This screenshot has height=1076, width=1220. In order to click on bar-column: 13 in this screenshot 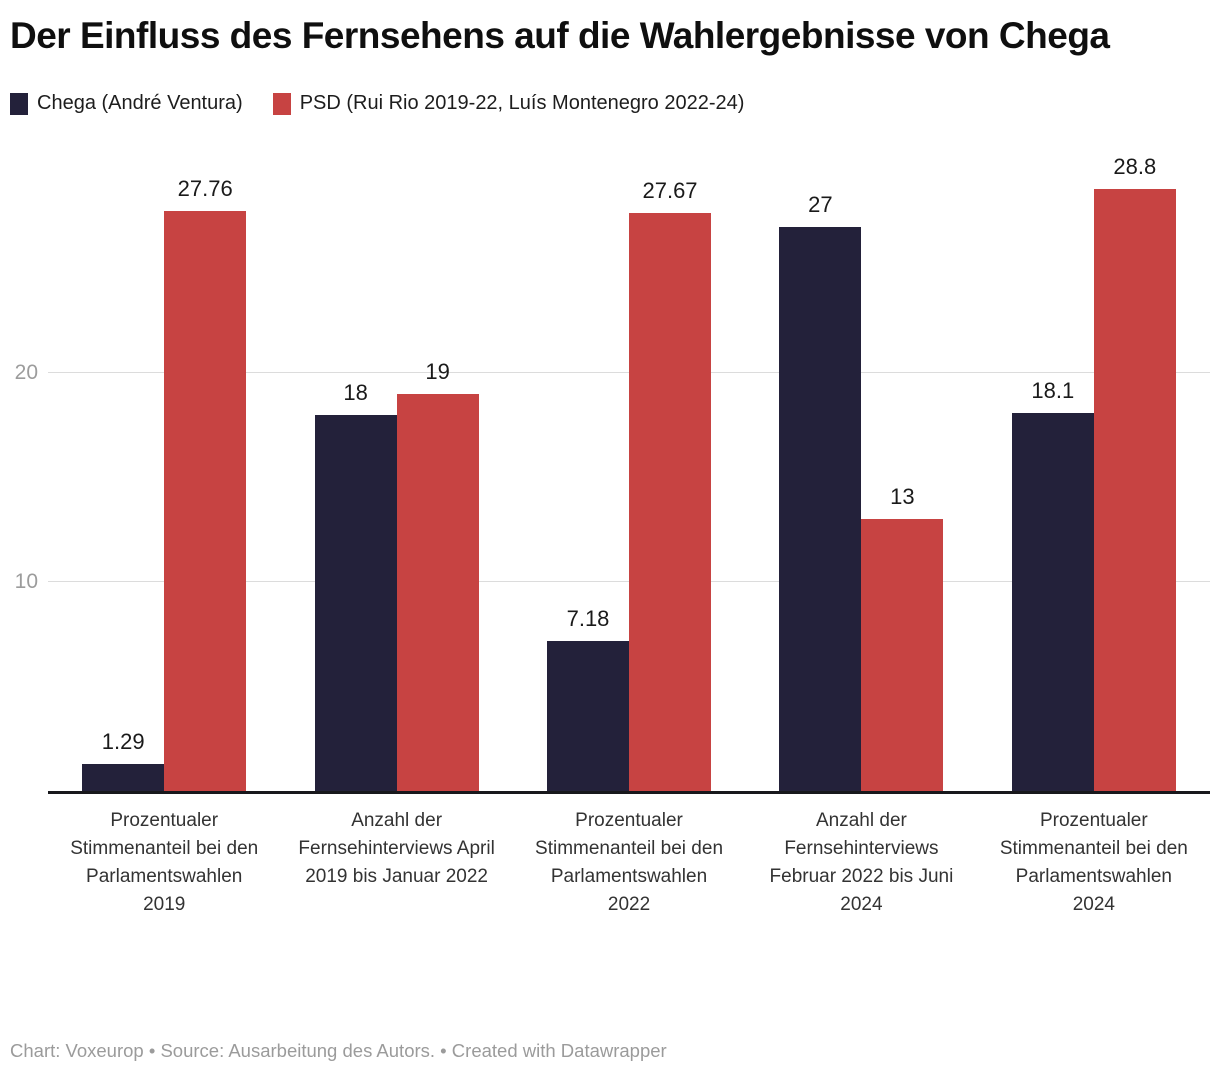, I will do `click(902, 471)`.